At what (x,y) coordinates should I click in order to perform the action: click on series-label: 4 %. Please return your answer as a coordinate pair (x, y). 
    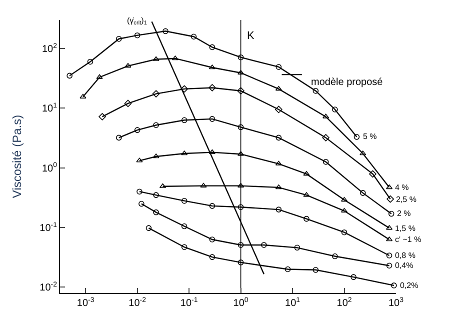
    Looking at the image, I should click on (402, 187).